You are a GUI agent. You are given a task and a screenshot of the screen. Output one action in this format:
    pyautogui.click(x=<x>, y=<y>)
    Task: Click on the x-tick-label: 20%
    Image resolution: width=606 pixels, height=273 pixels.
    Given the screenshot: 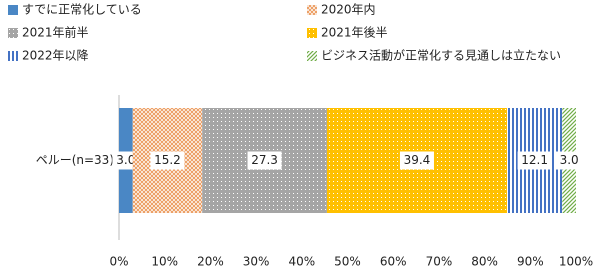 What is the action you would take?
    pyautogui.click(x=210, y=262)
    